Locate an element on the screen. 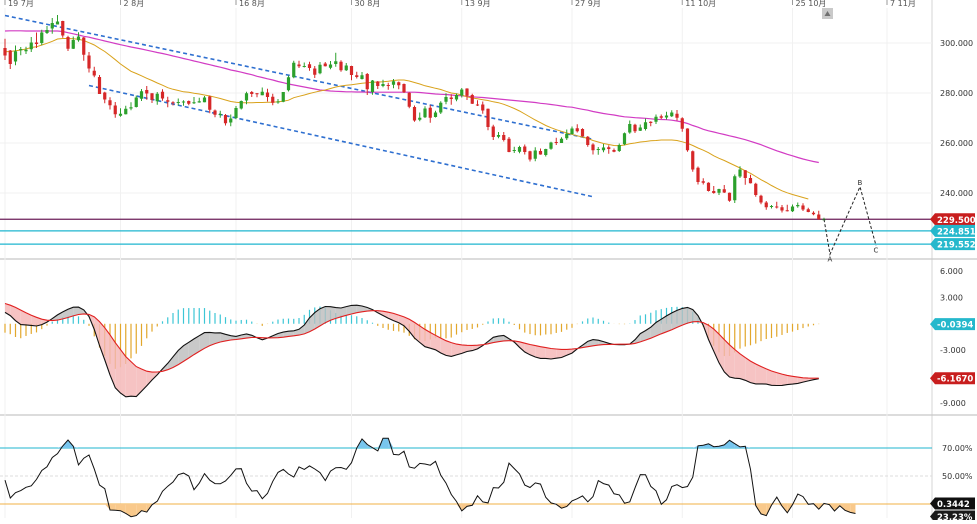  x-tick-label: 27 9月 is located at coordinates (588, 4).